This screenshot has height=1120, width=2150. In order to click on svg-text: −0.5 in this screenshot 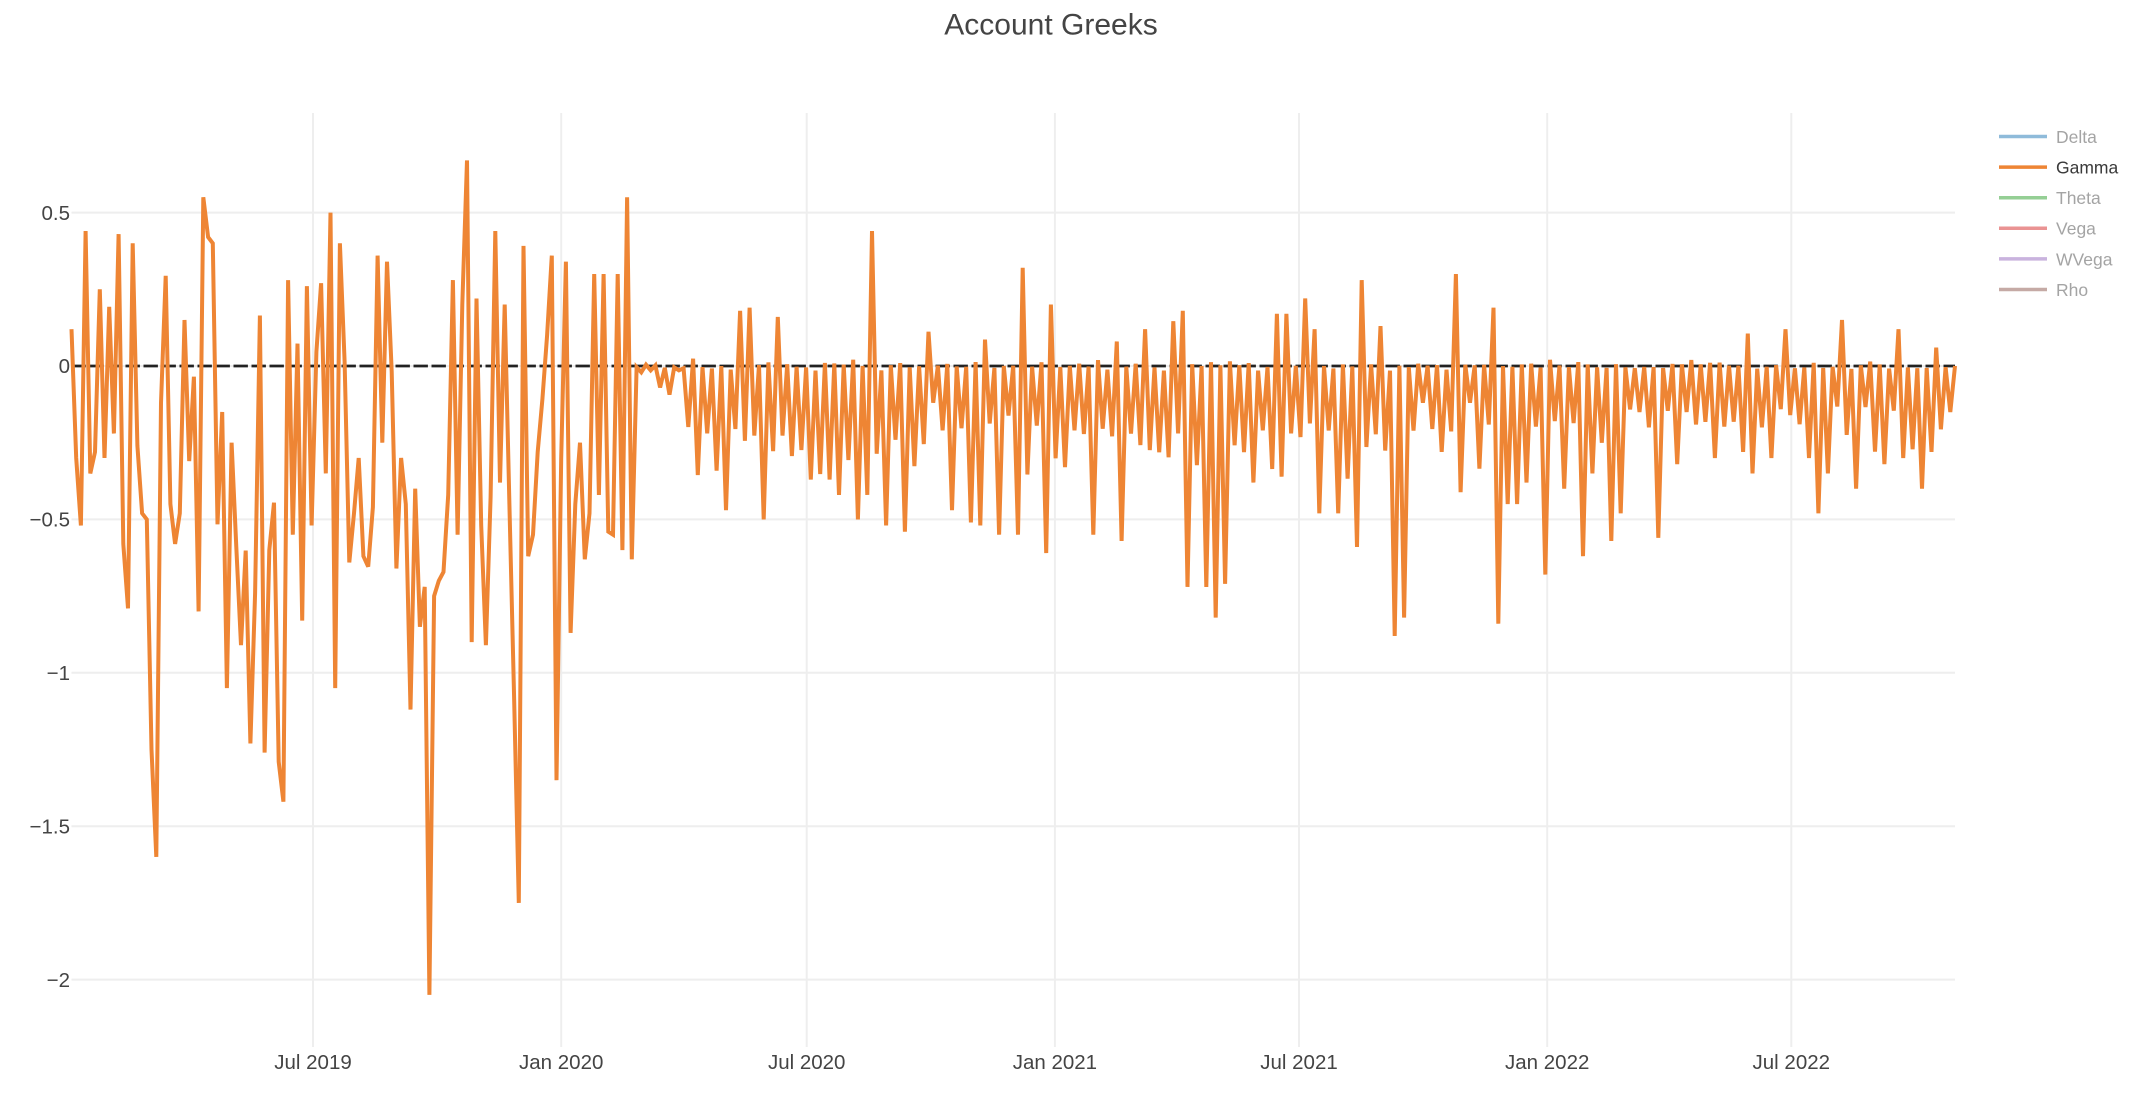, I will do `click(50, 520)`.